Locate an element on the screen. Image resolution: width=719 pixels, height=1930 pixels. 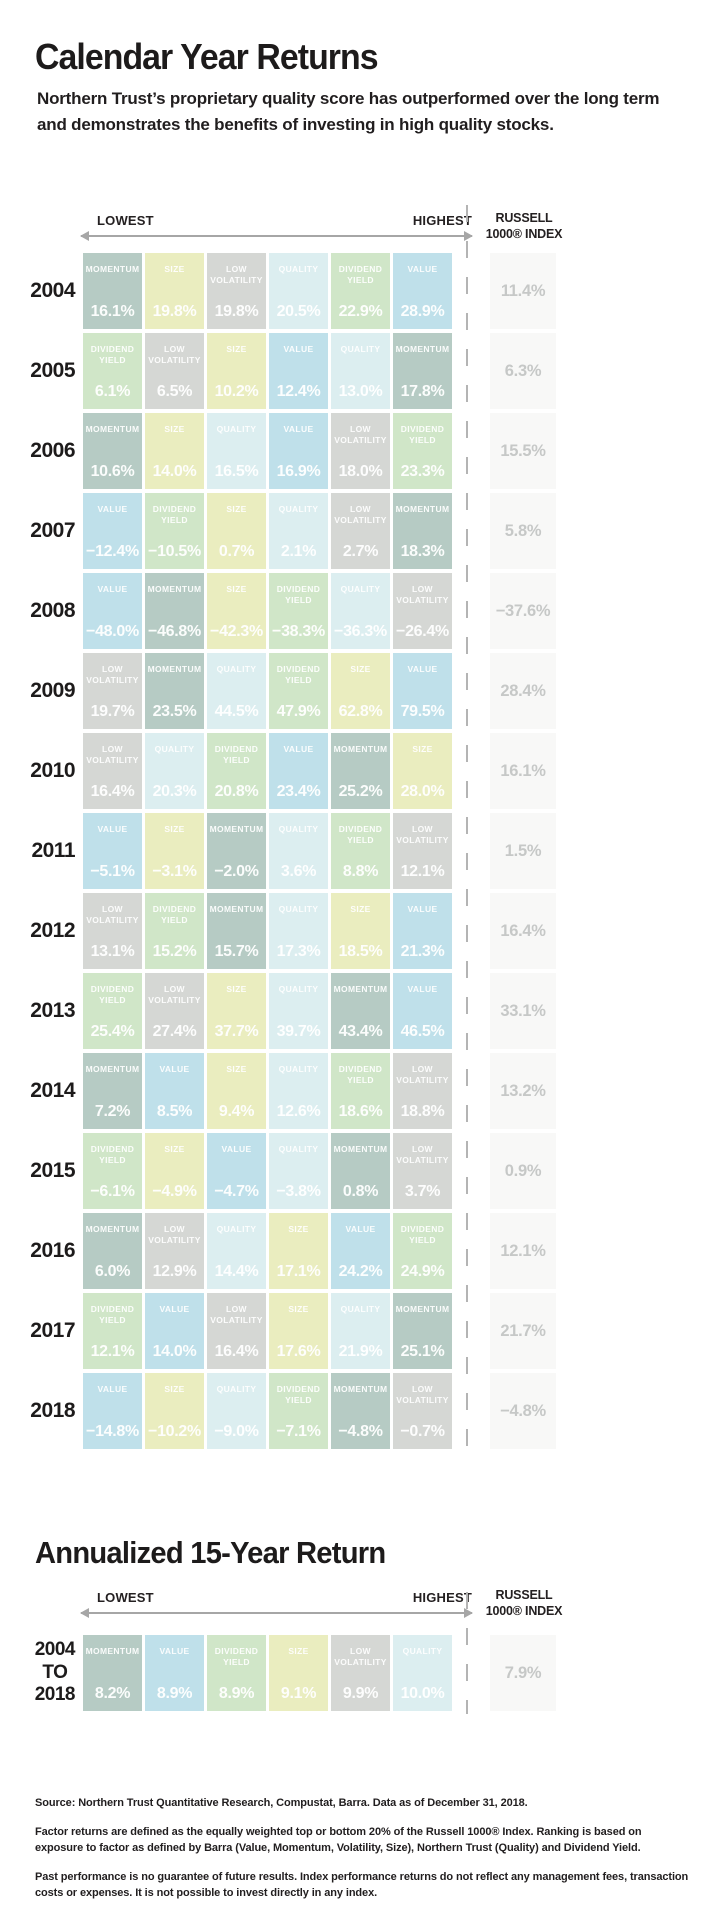
dashed-divider-annualized is located at coordinates (467, 1653).